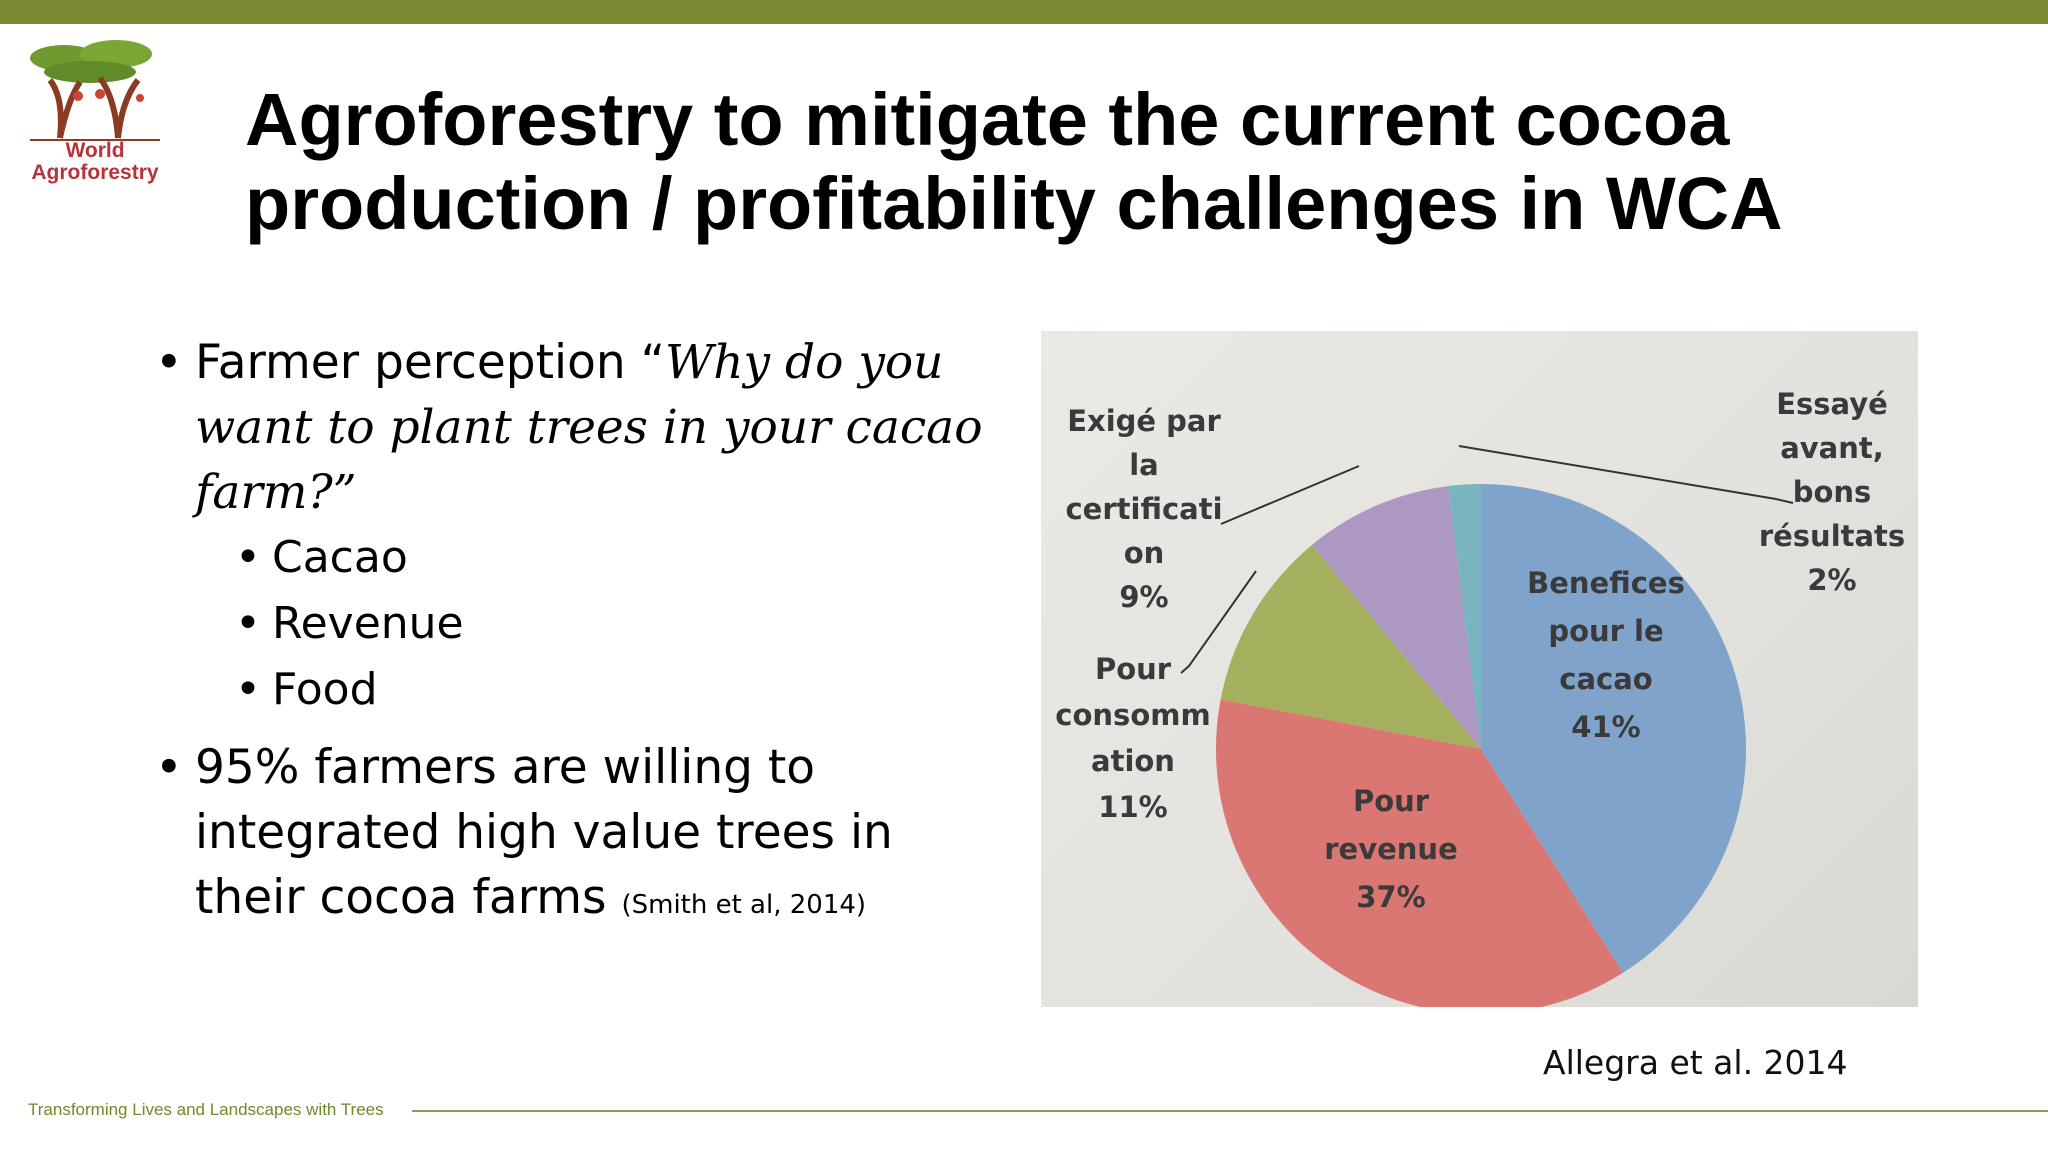  What do you see at coordinates (430, 362) in the screenshot?
I see `bullet-lead-text: Farmer perception “` at bounding box center [430, 362].